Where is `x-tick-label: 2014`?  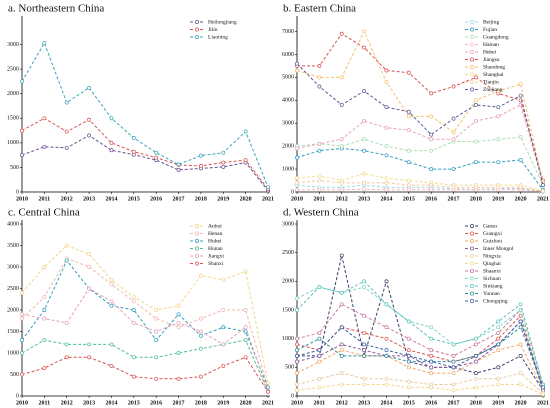
x-tick-label: 2014 is located at coordinates (386, 403).